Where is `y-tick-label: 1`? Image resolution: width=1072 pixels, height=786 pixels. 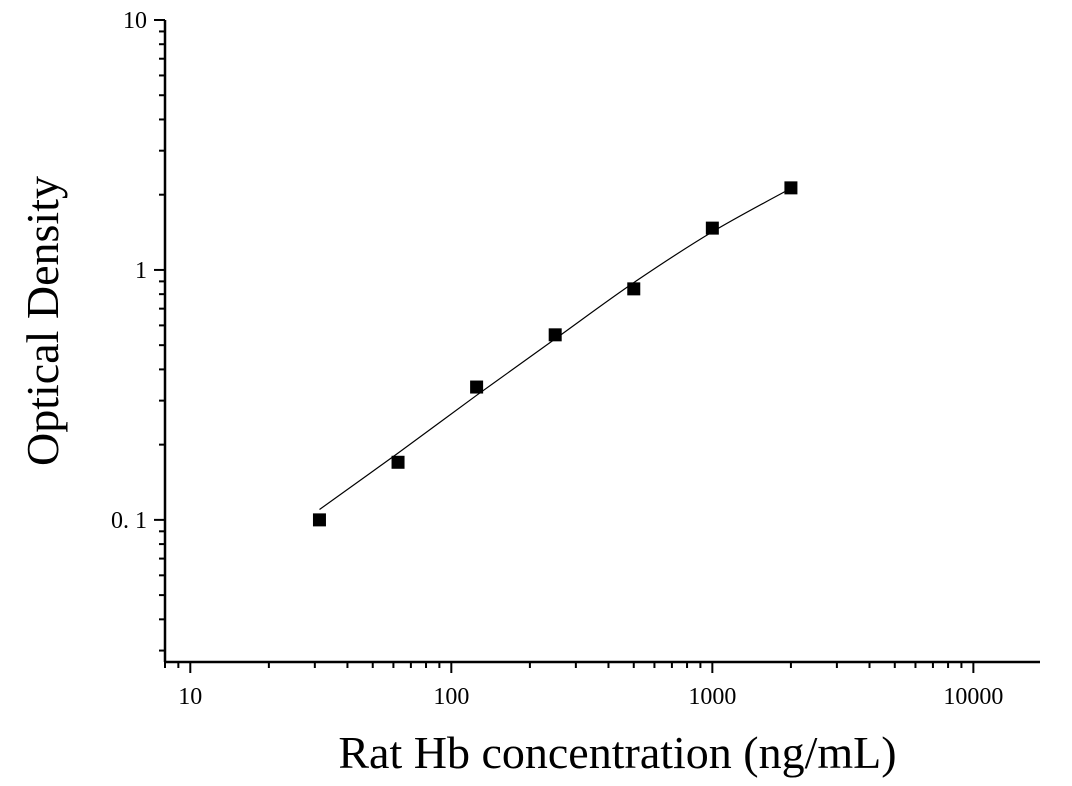 y-tick-label: 1 is located at coordinates (141, 271).